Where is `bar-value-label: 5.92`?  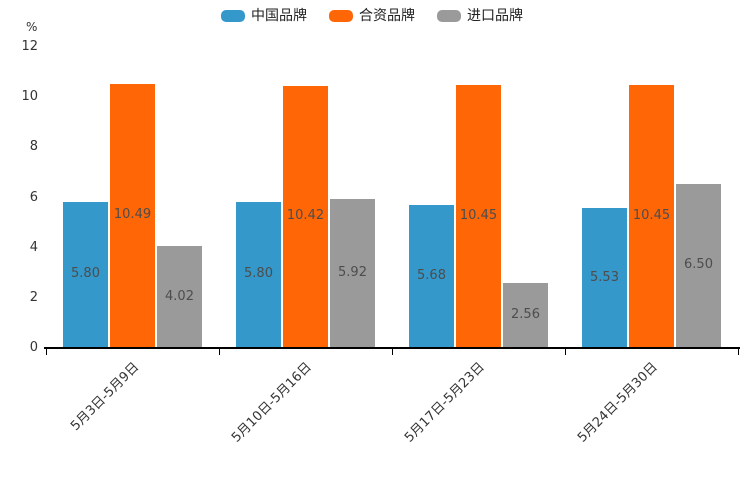 bar-value-label: 5.92 is located at coordinates (352, 272).